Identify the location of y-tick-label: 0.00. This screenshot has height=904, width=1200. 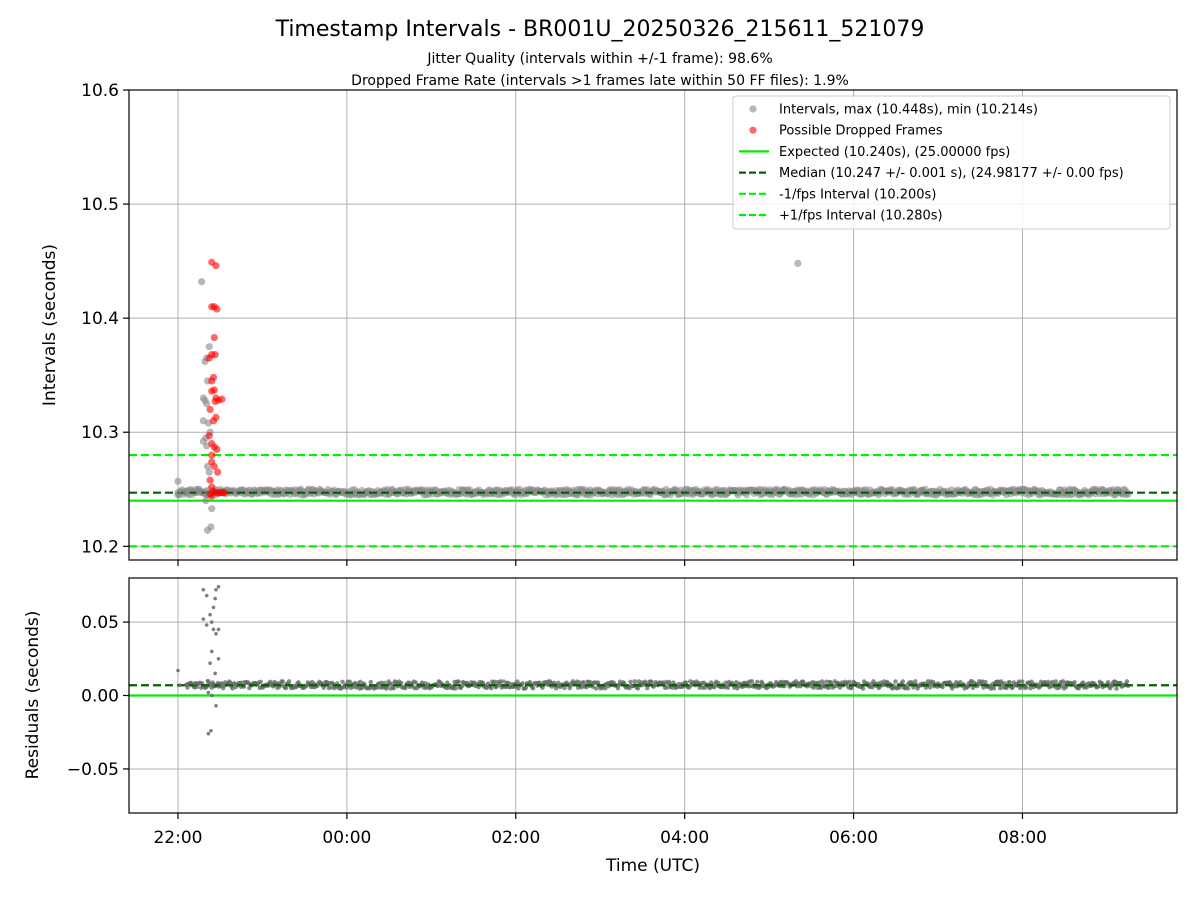
(100, 697).